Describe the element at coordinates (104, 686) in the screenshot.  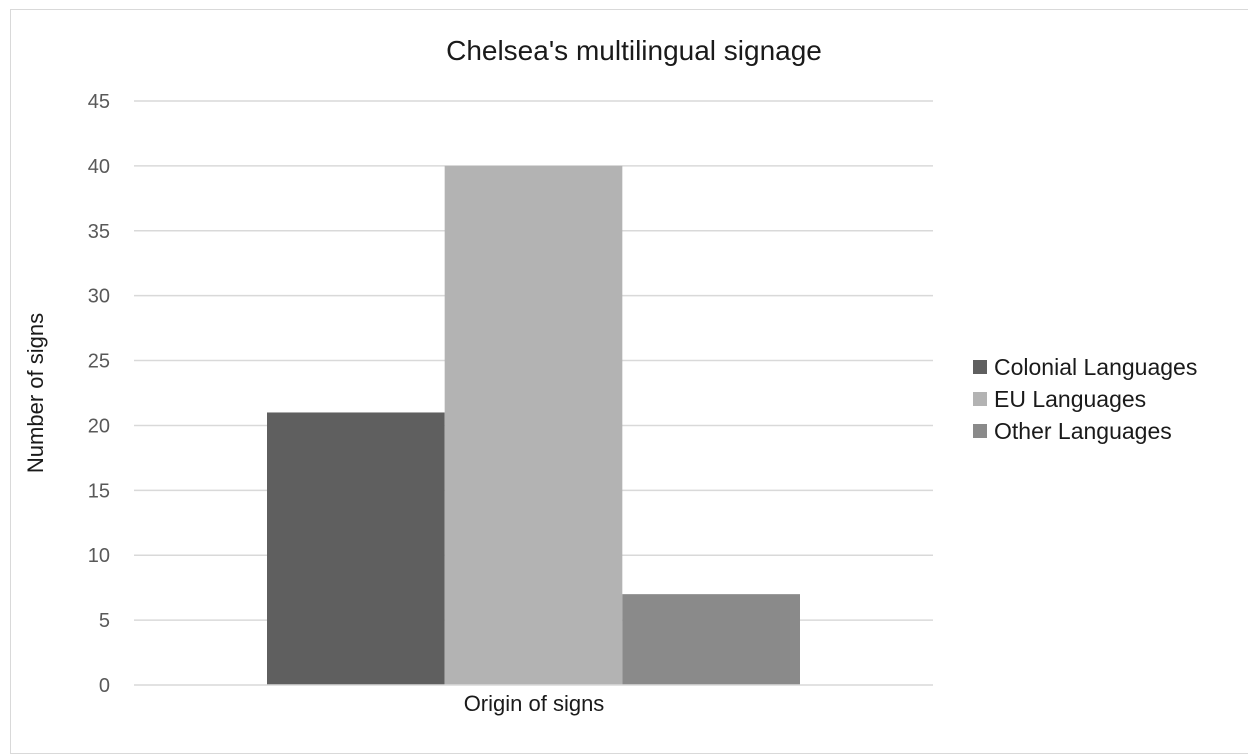
I see `y-tick-label: 0` at that location.